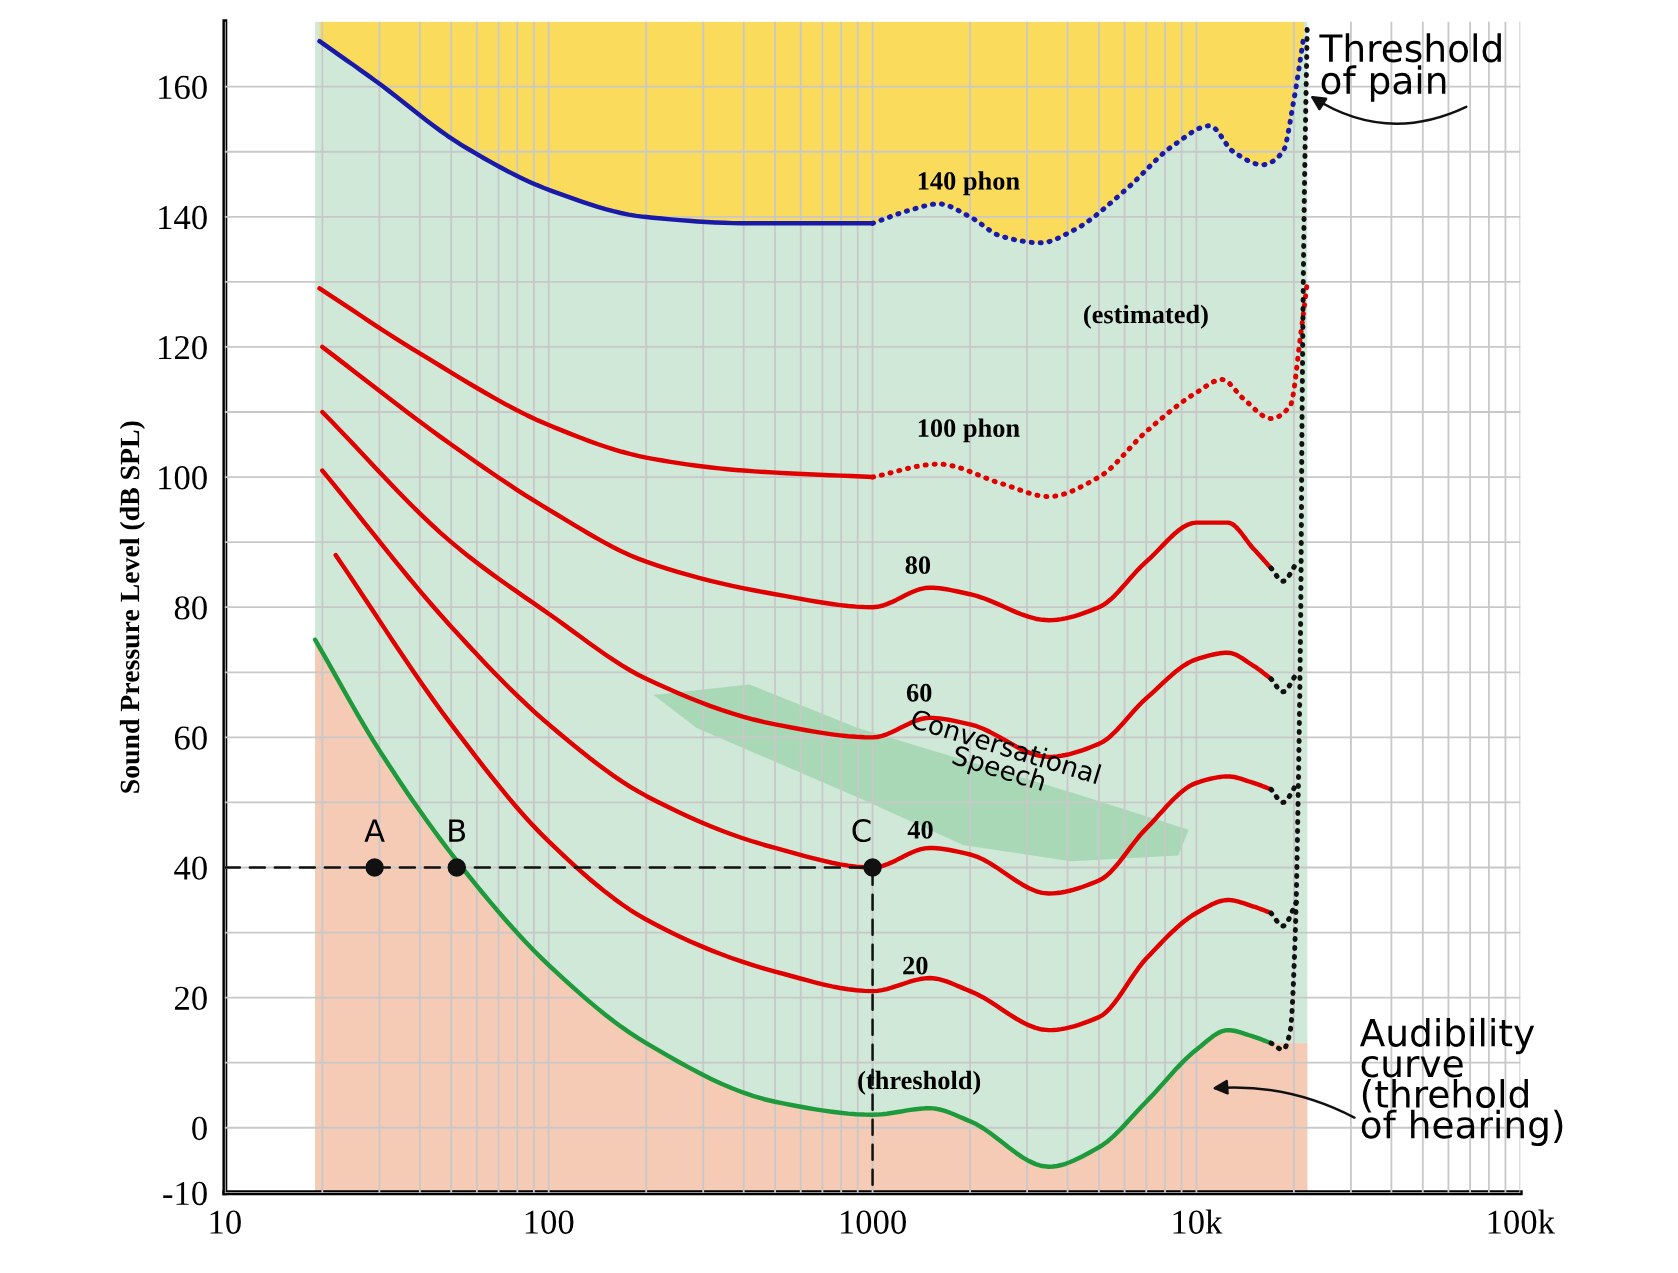  I want to click on annotation: B, so click(457, 830).